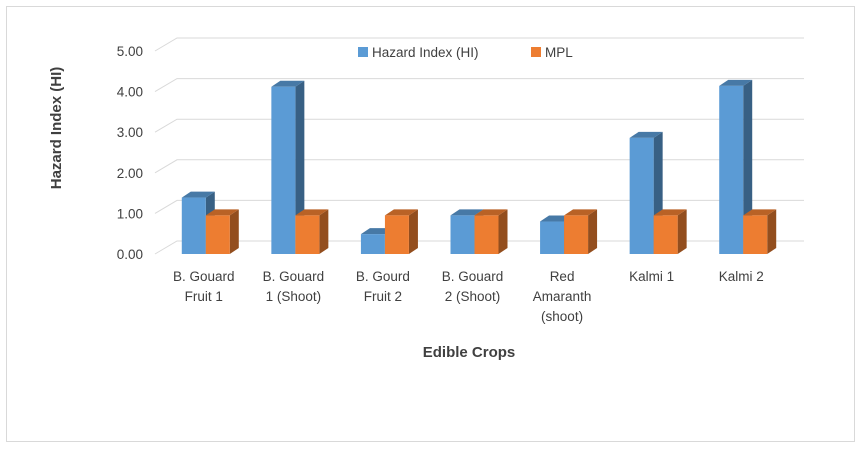 The image size is (861, 449). What do you see at coordinates (536, 52) in the screenshot?
I see `legend-swatch-mpl` at bounding box center [536, 52].